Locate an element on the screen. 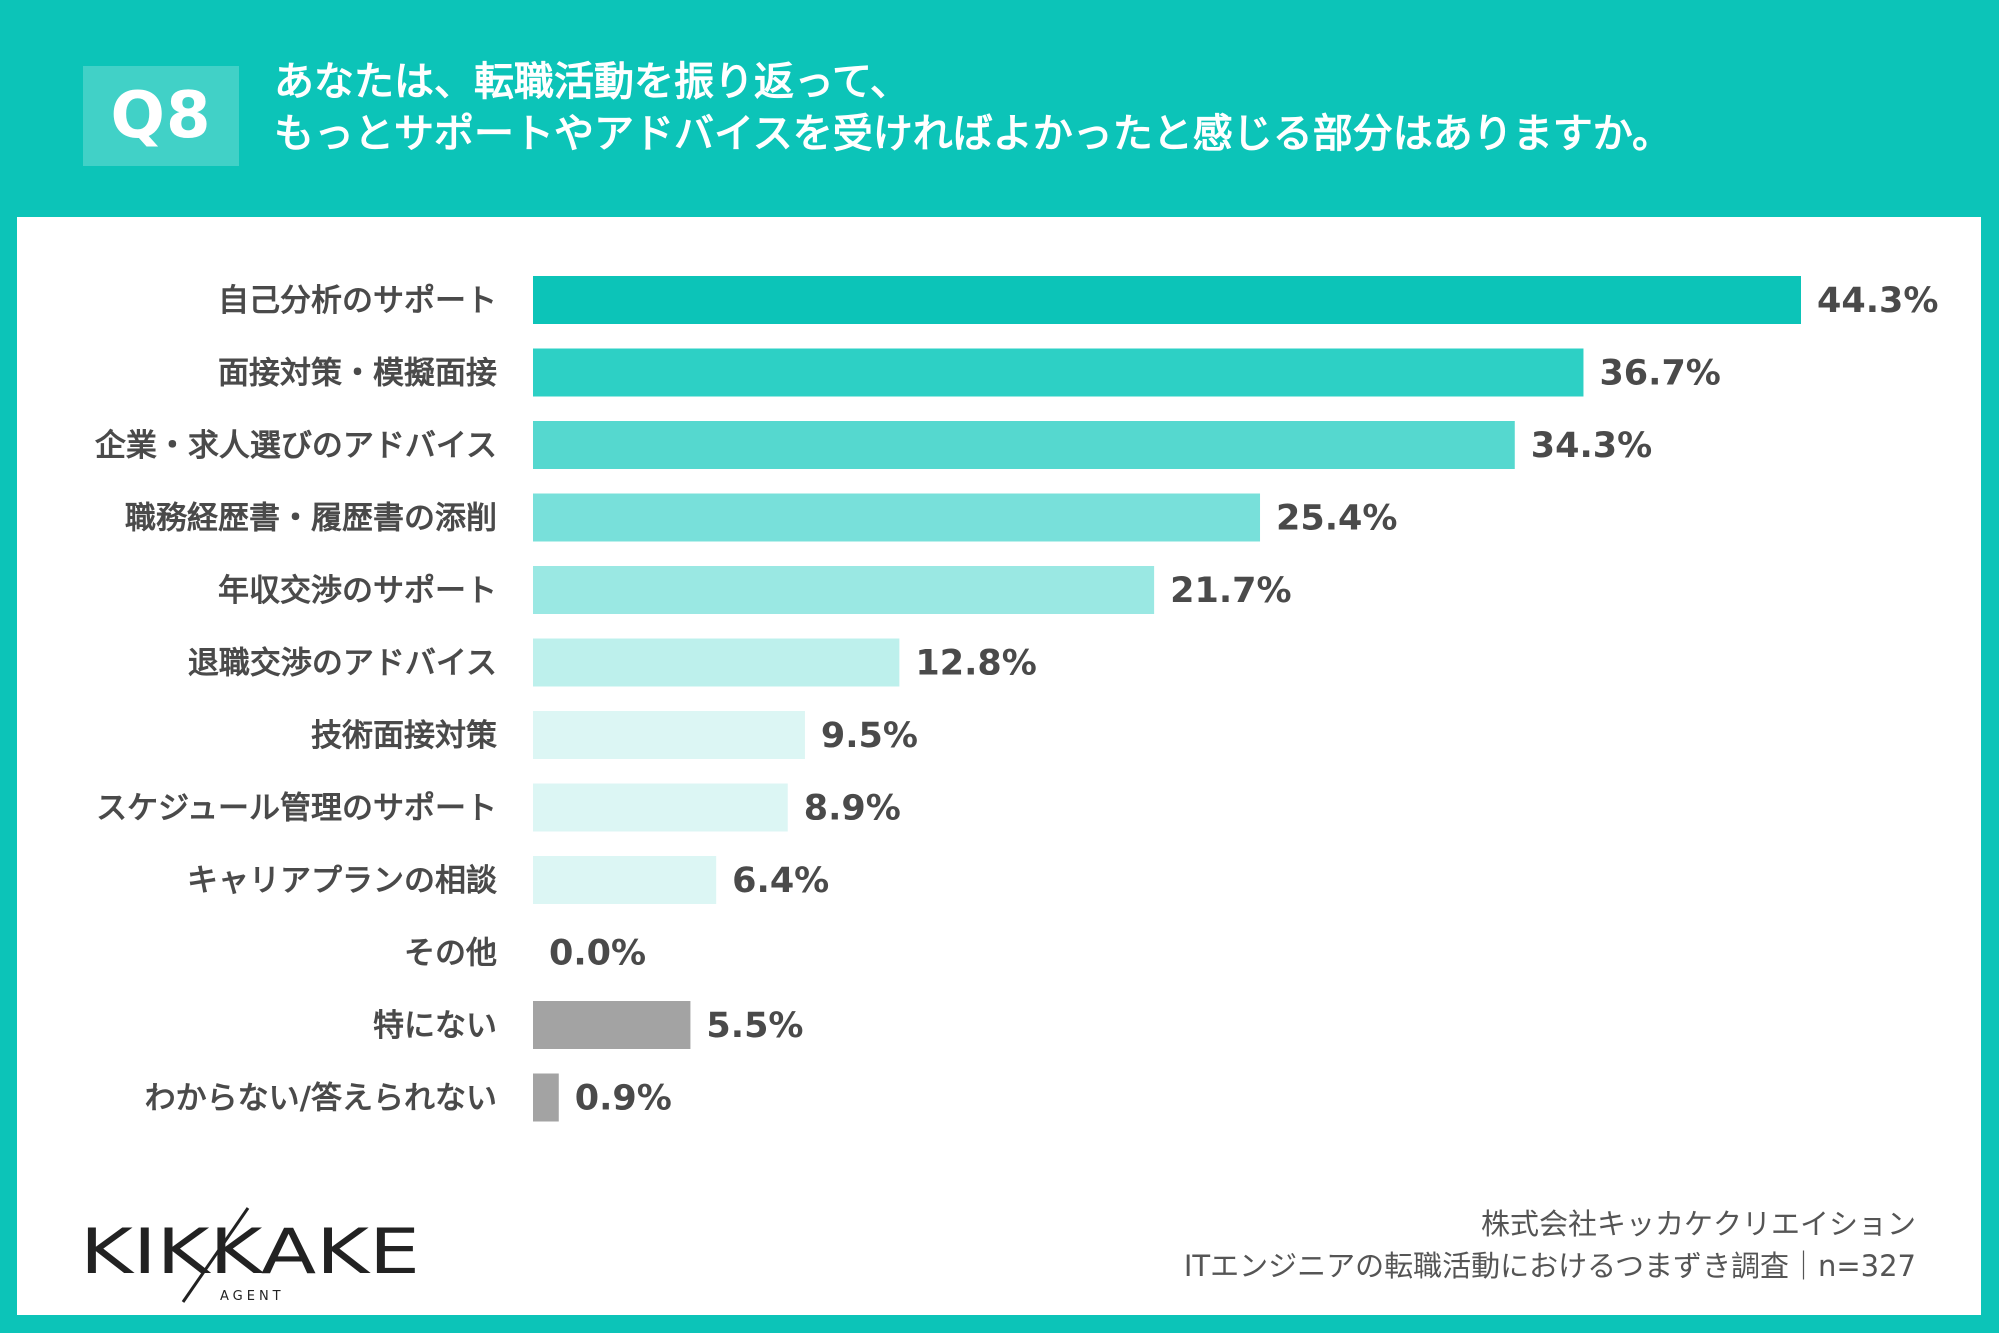  value-label: 34.3% is located at coordinates (1591, 446).